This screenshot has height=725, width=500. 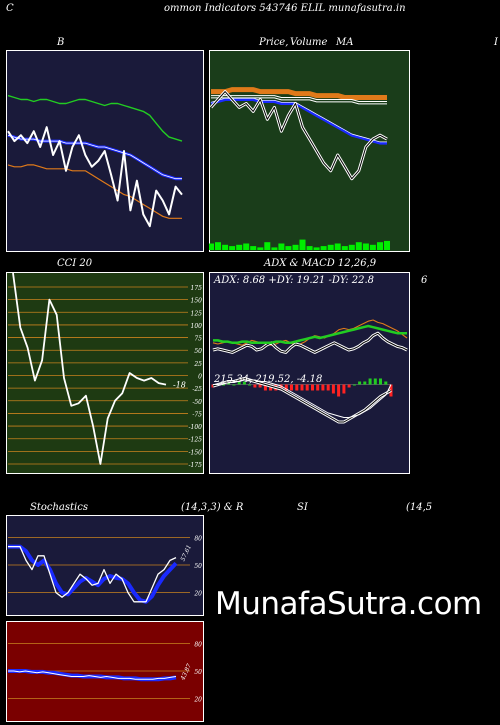 I want to click on rsi-tick-label: 50, so click(x=198, y=672).